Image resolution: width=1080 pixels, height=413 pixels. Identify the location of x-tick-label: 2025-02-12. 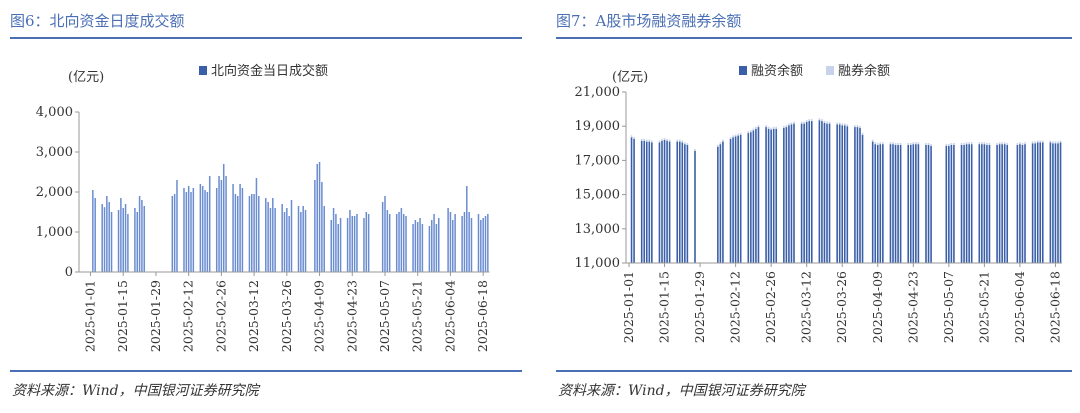
(735, 307).